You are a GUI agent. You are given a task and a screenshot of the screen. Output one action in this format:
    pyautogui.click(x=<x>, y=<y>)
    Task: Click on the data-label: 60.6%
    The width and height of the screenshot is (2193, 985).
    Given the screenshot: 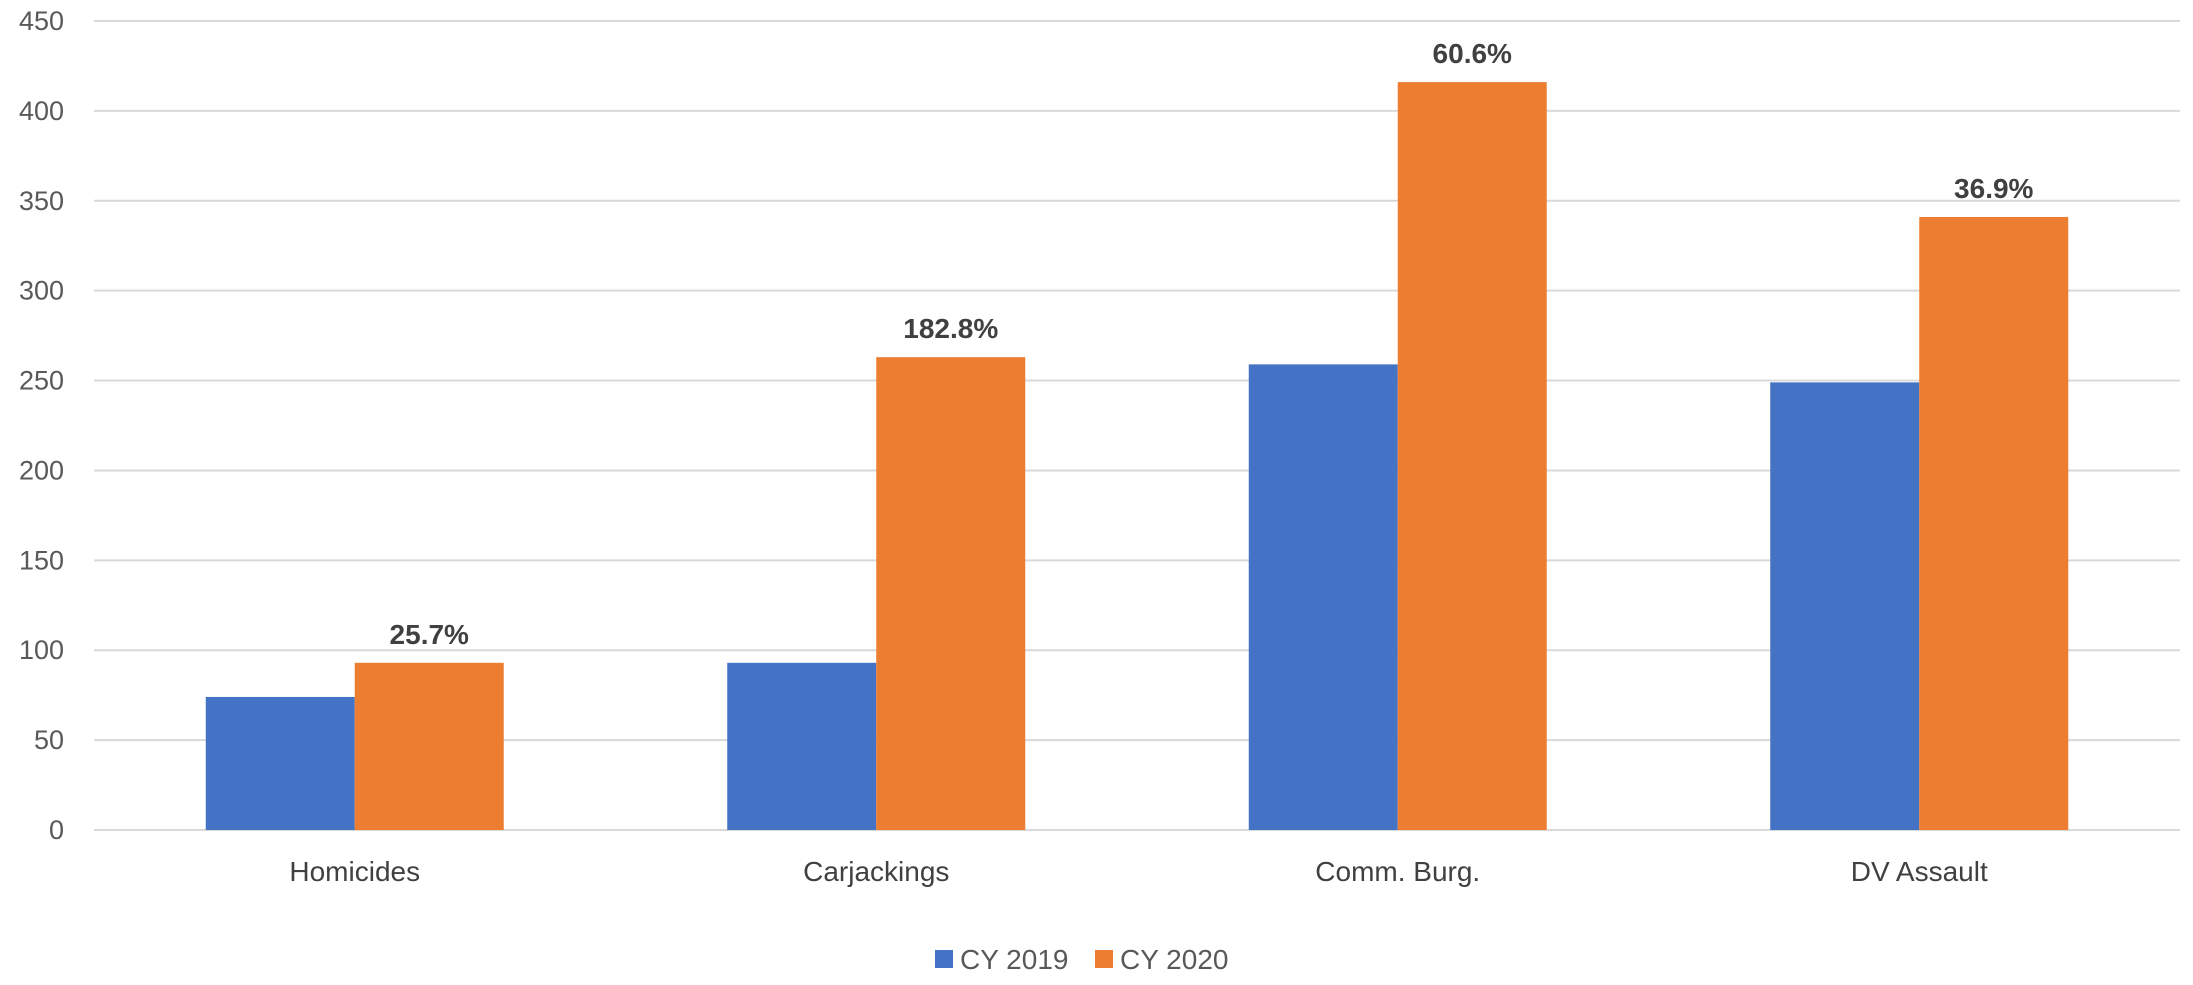 What is the action you would take?
    pyautogui.click(x=1472, y=53)
    